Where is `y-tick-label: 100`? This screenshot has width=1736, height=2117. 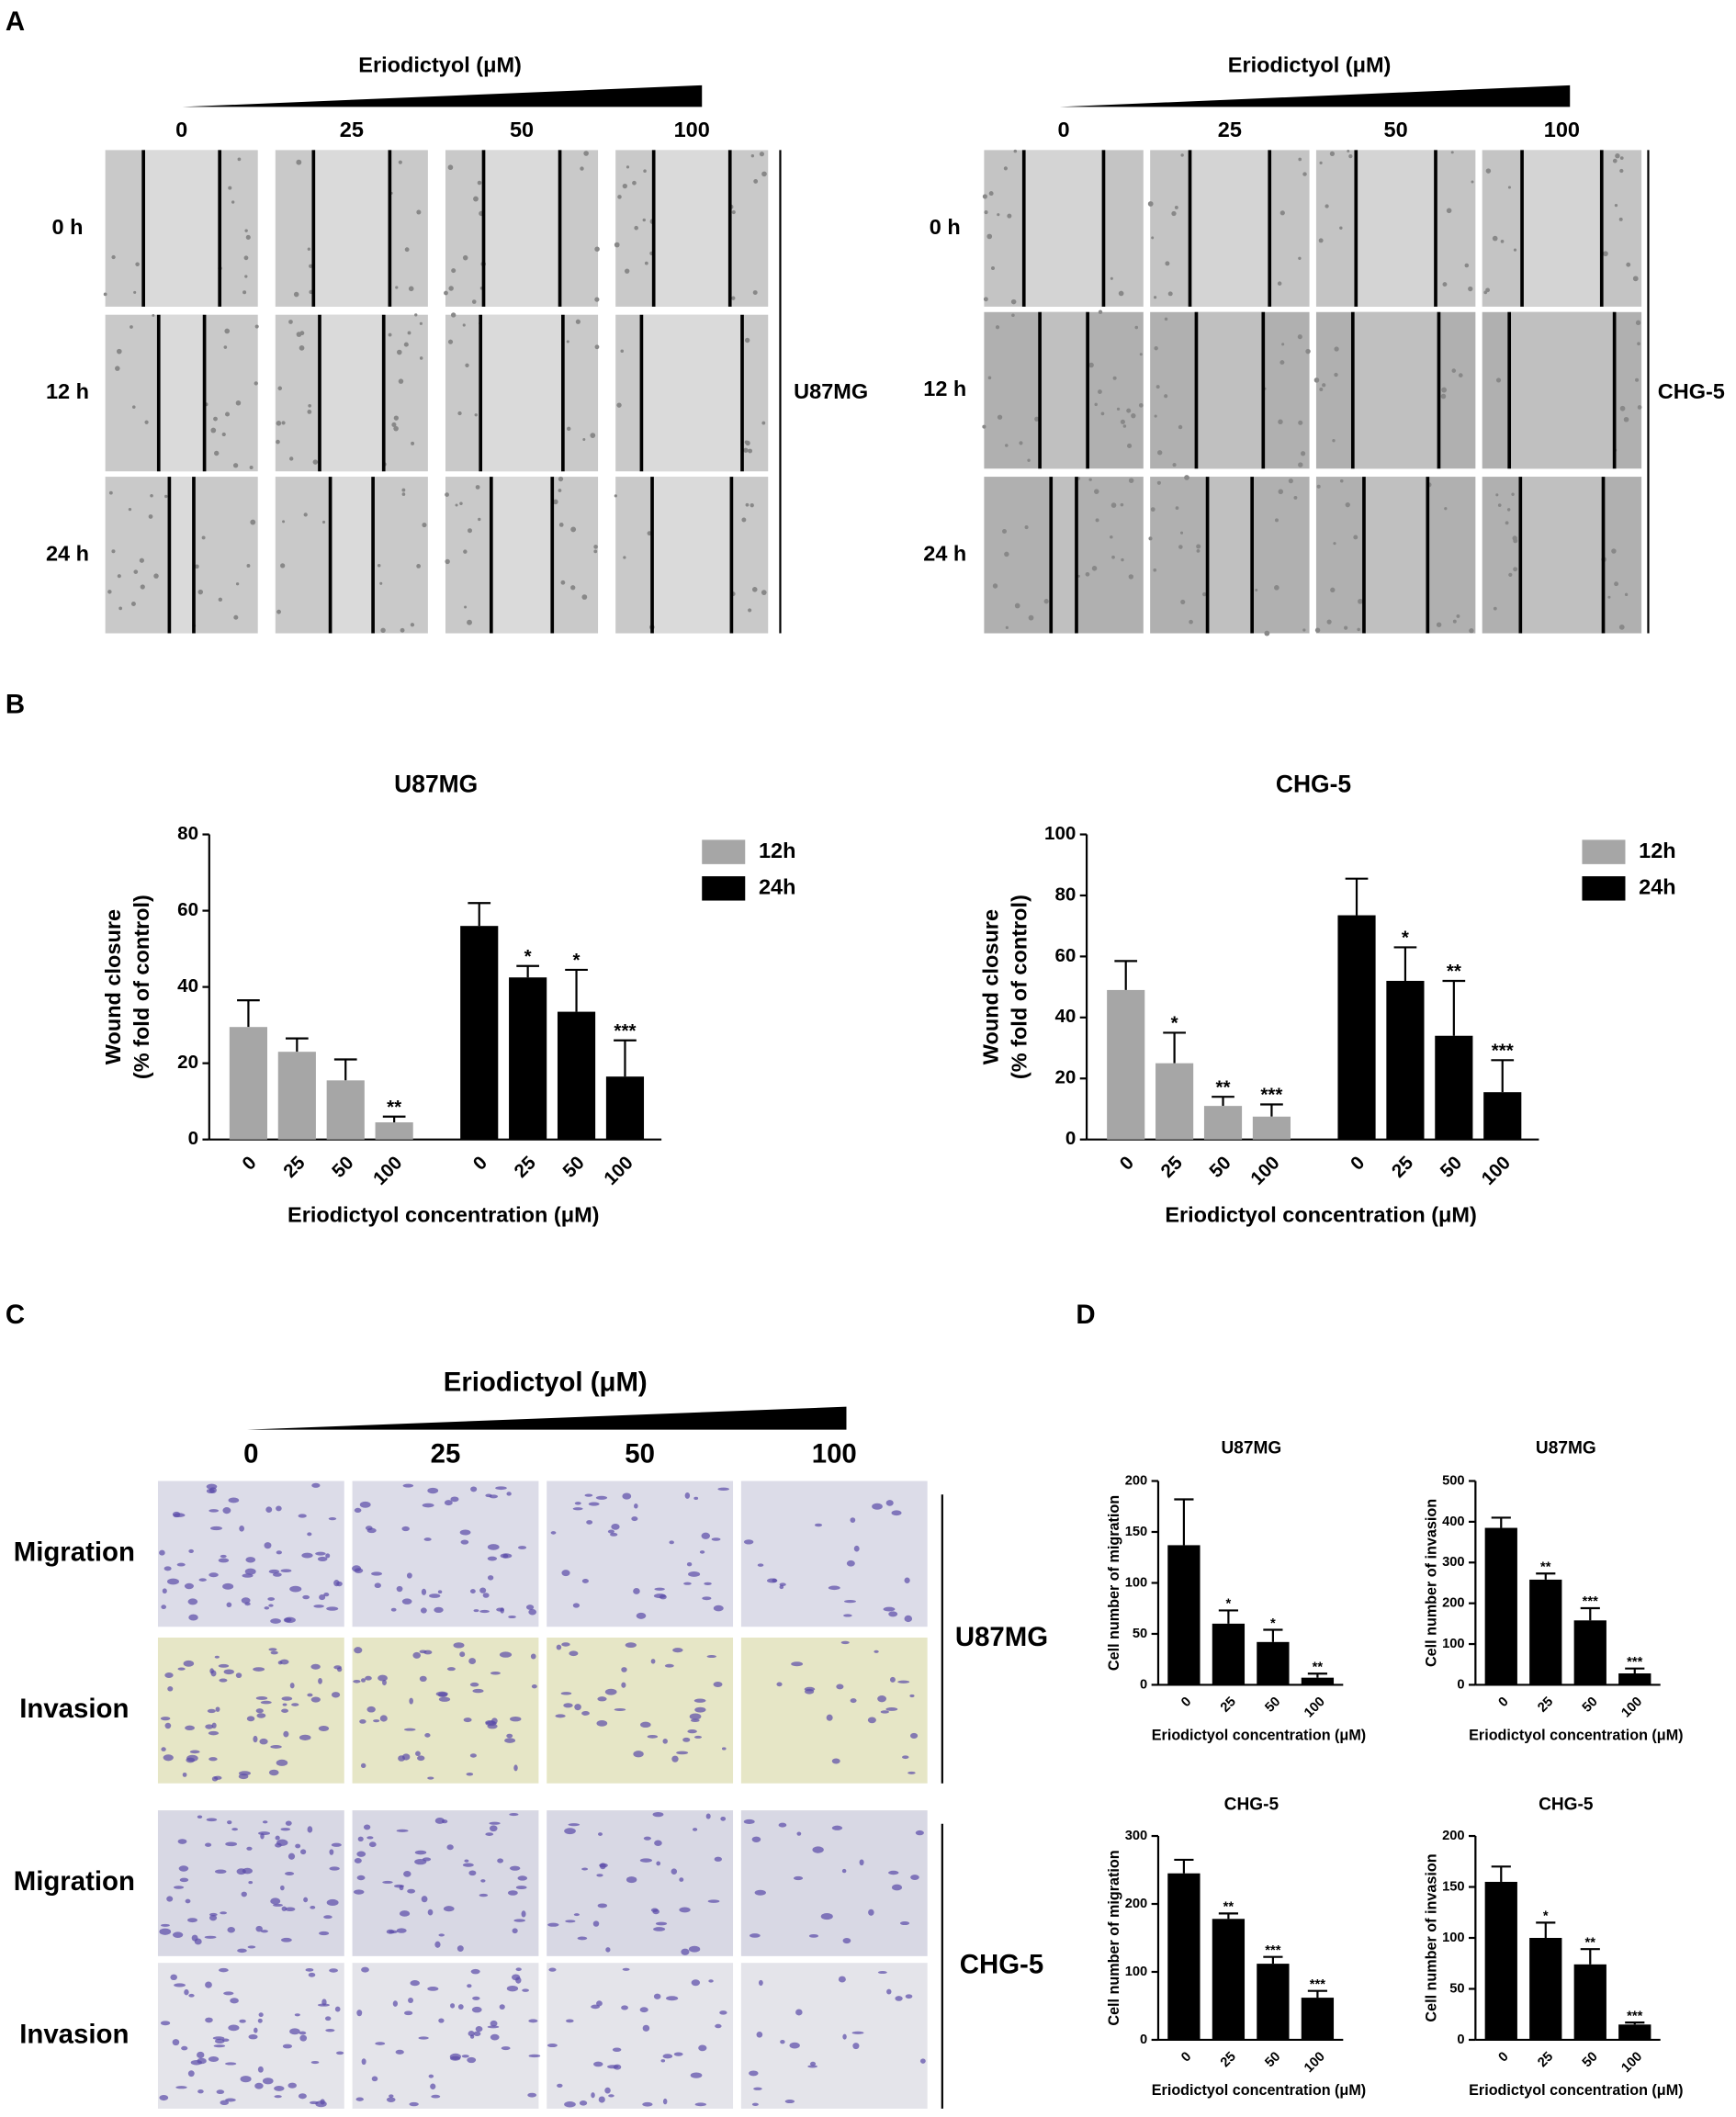
y-tick-label: 100 is located at coordinates (1136, 1972).